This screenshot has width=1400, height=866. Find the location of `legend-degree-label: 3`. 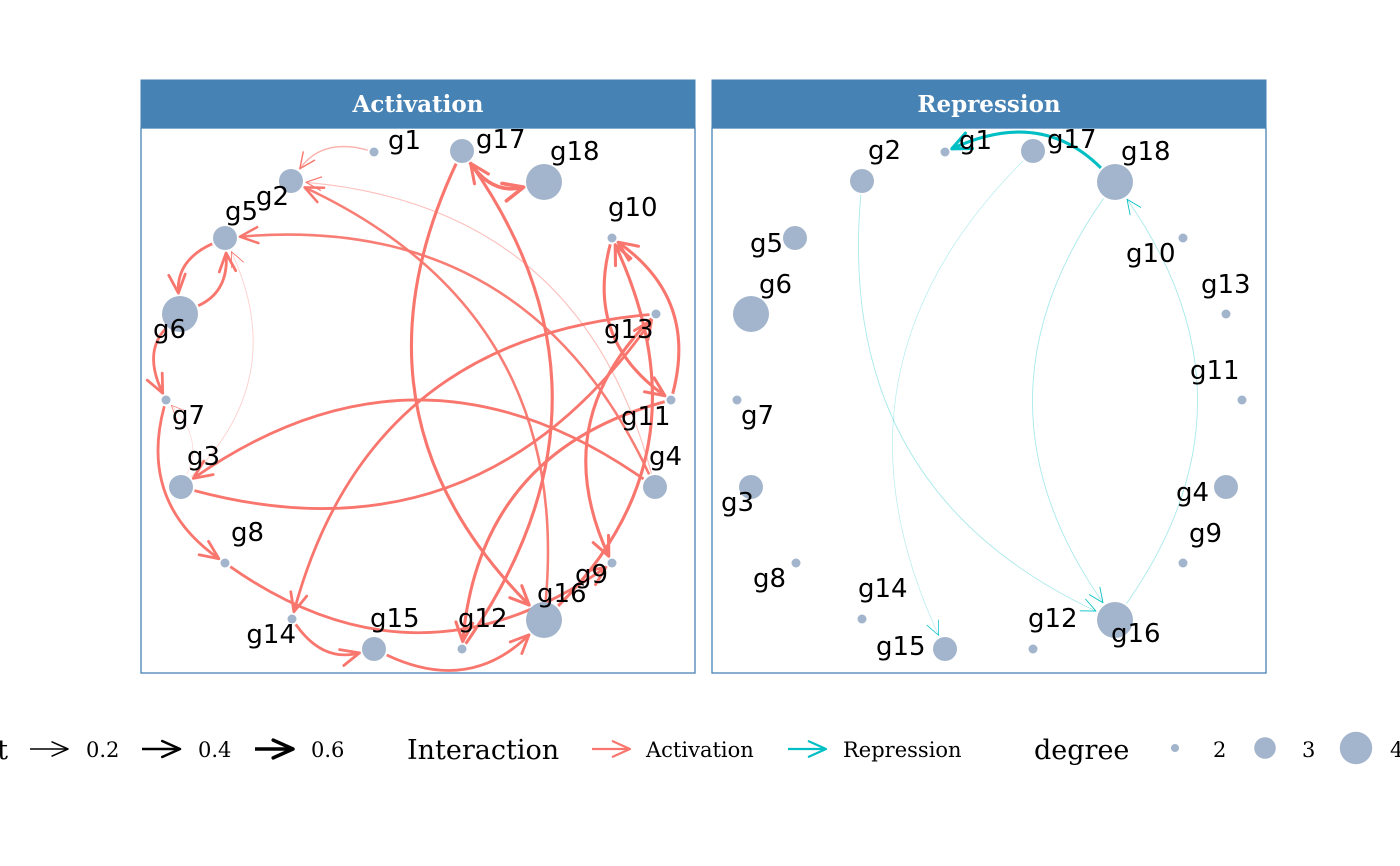

legend-degree-label: 3 is located at coordinates (1308, 750).